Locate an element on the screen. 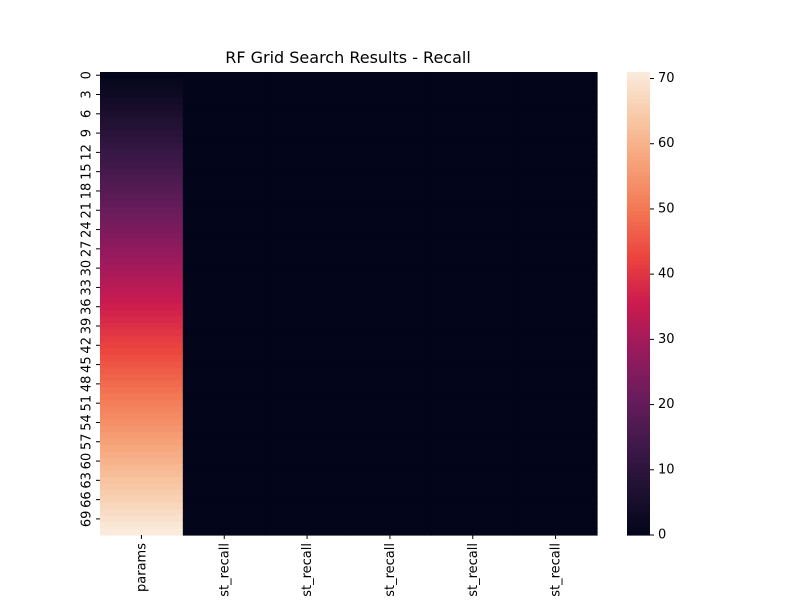  chart-title: RF Grid Search Results - Recall is located at coordinates (348, 57).